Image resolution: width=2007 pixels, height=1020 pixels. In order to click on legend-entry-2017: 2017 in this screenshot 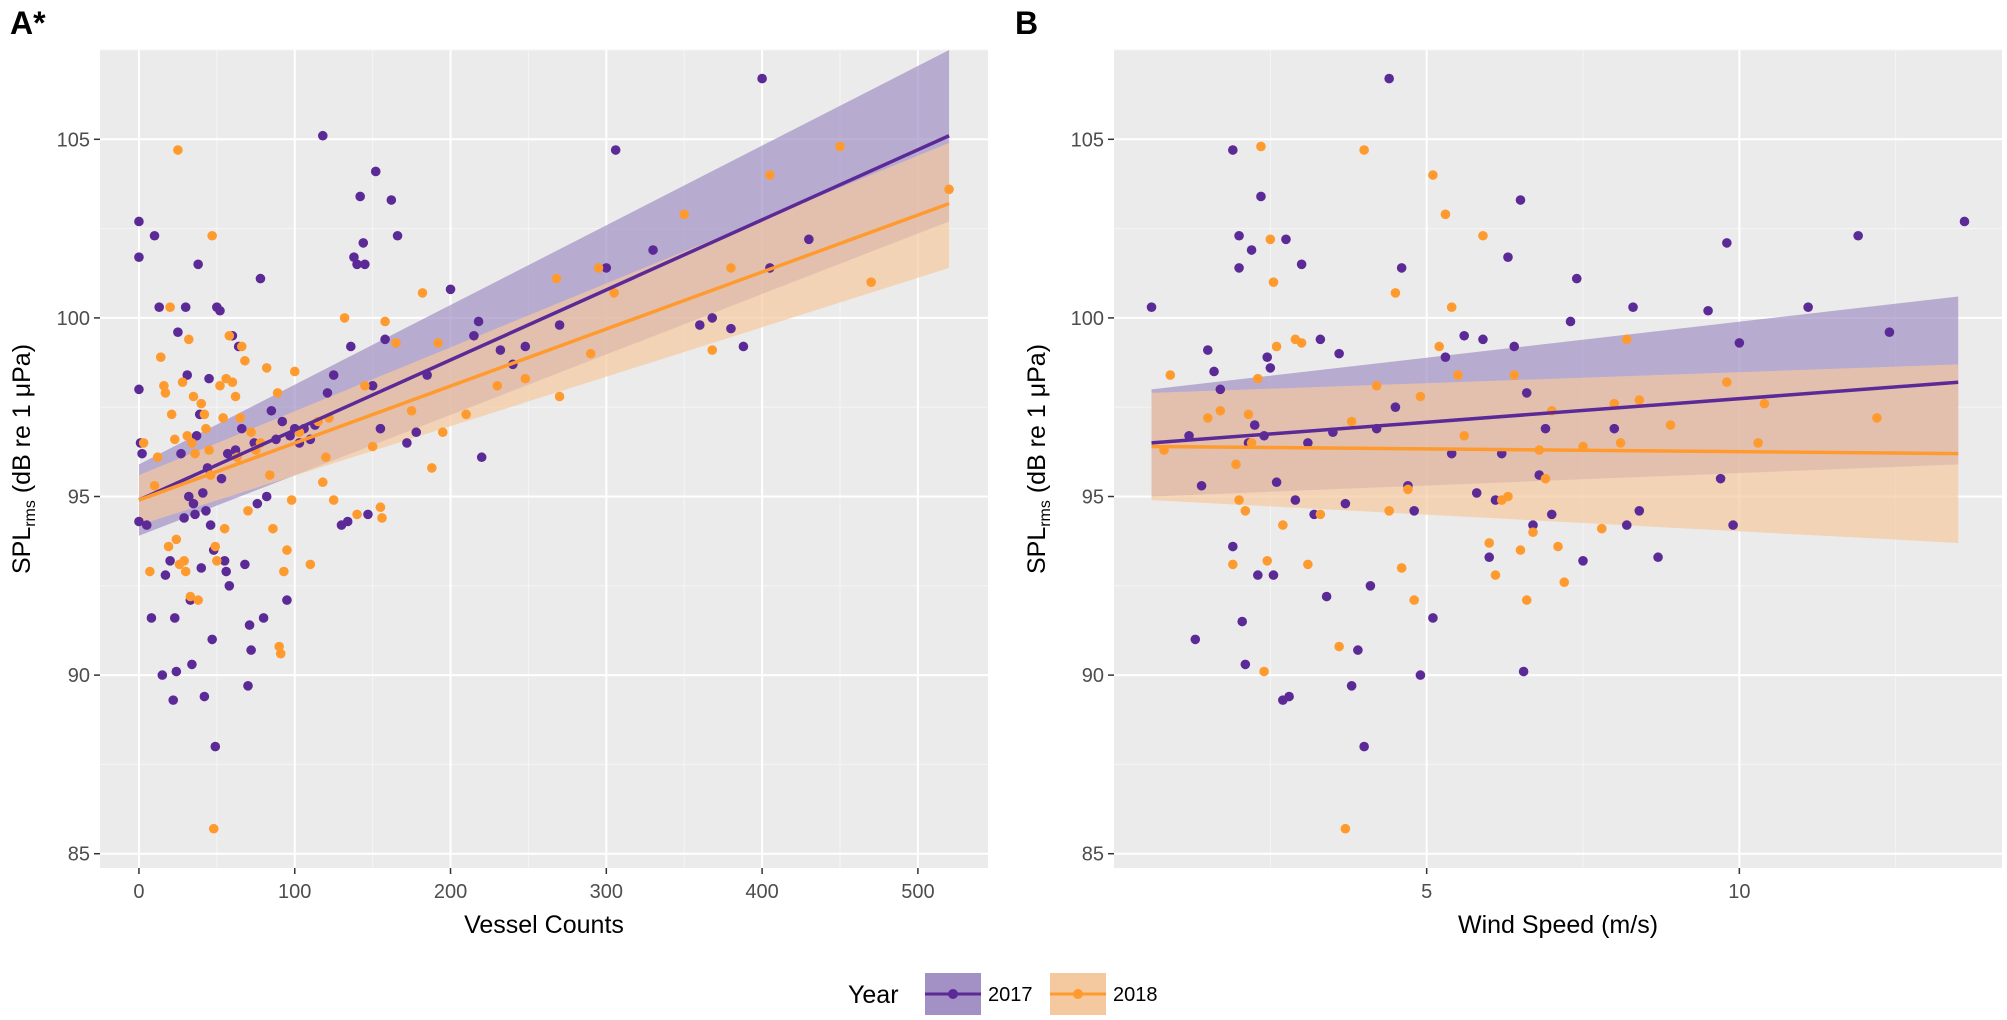, I will do `click(979, 994)`.